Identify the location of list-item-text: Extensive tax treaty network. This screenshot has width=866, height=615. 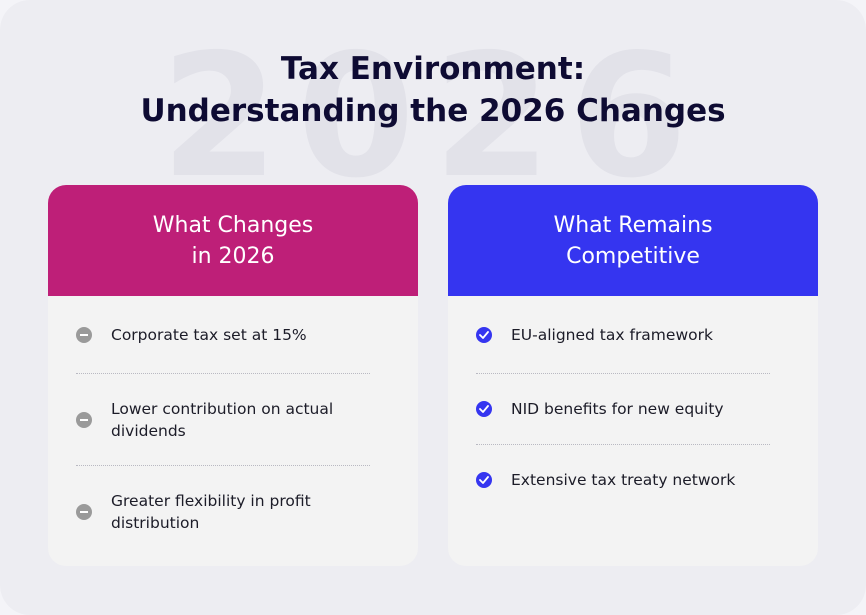
(623, 480).